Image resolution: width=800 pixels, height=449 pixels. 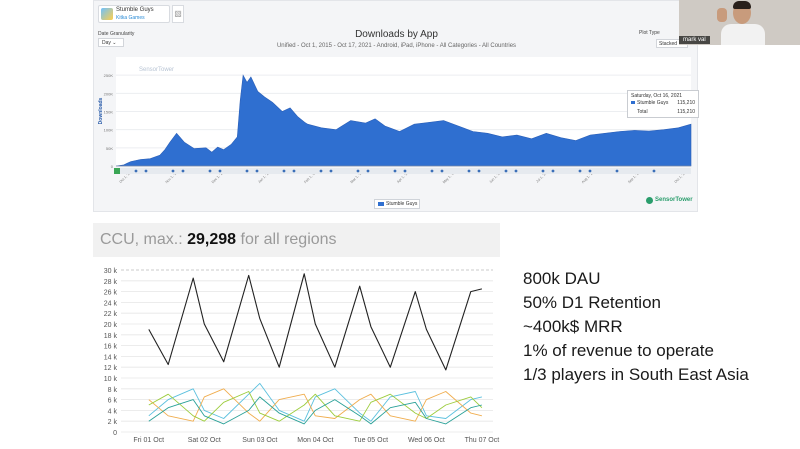 I want to click on timeline-start-marker, so click(x=117, y=171).